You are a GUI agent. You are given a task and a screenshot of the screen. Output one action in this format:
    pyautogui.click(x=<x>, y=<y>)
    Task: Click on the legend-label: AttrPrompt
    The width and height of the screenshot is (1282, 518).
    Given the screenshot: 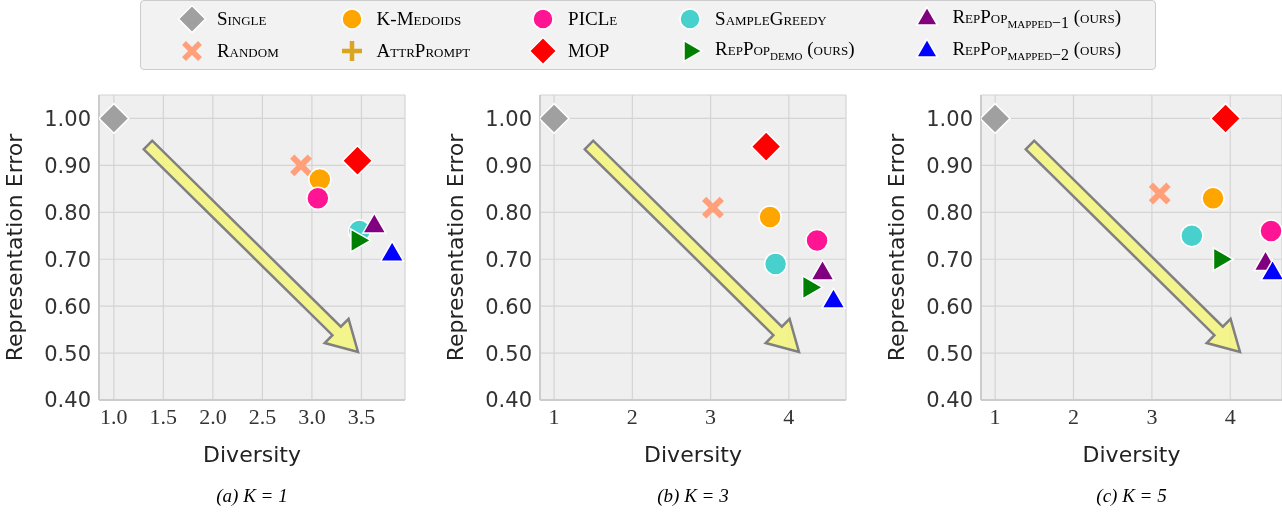 What is the action you would take?
    pyautogui.click(x=423, y=51)
    